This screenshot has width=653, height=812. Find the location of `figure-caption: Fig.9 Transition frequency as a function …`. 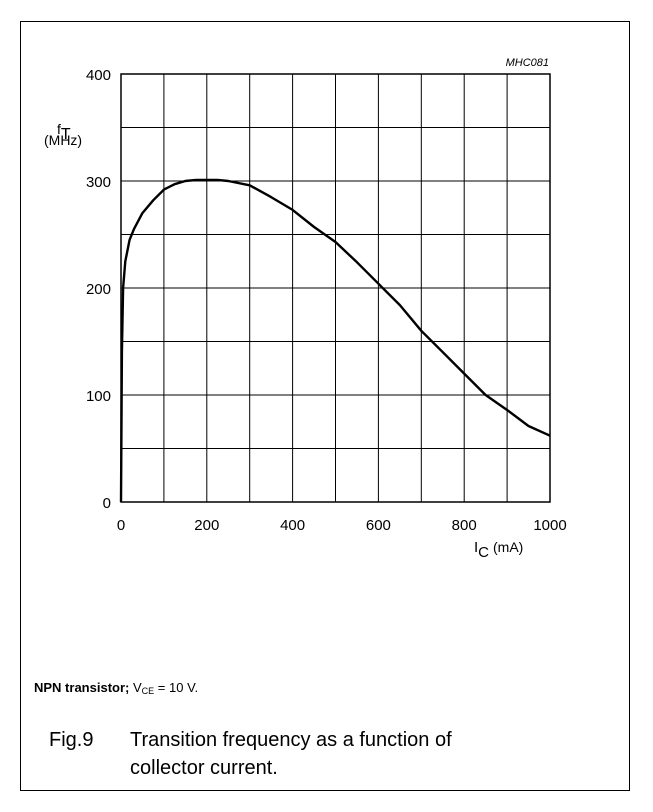

figure-caption: Fig.9 Transition frequency as a function … is located at coordinates (250, 754).